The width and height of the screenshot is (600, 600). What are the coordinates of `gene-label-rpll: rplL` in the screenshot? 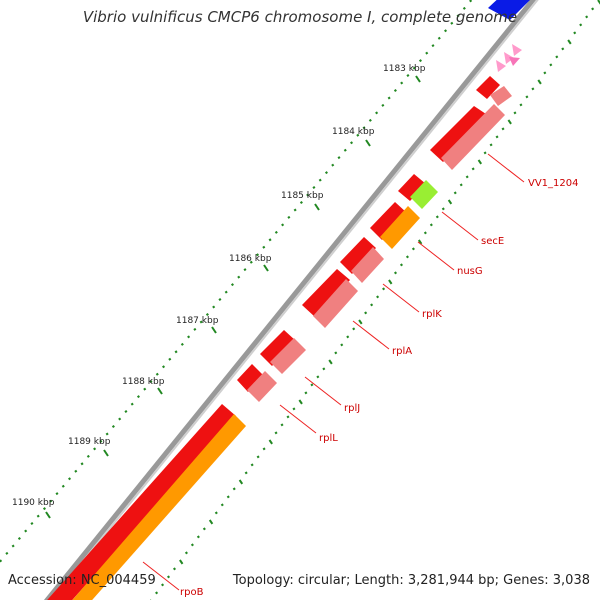 It's located at (328, 438).